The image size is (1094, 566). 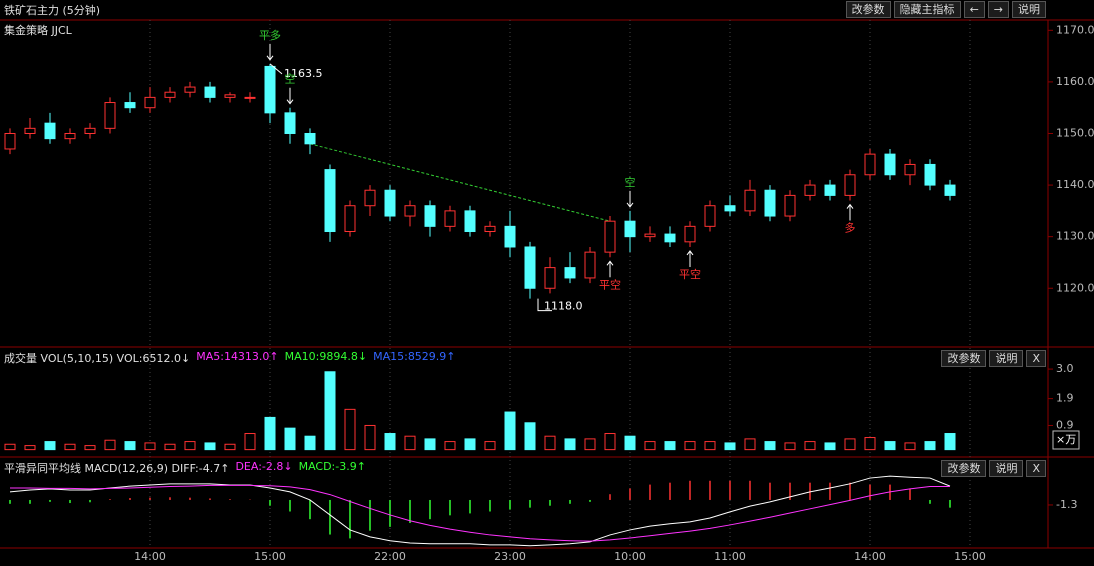 I want to click on legend-entry: 成交量 VOL(5,10,15) VOL:6512.0↓, so click(x=97, y=358).